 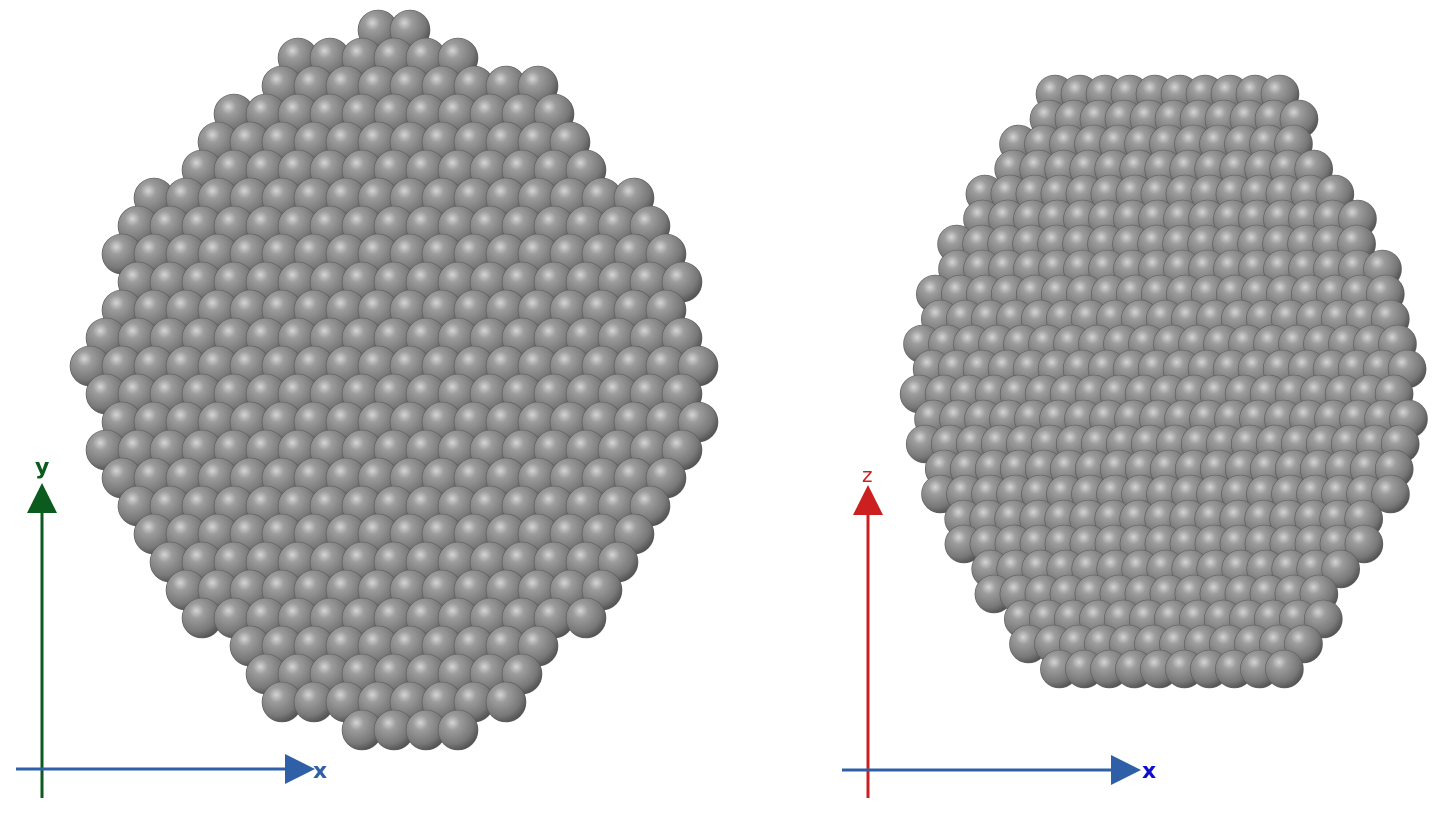 What do you see at coordinates (1149, 771) in the screenshot?
I see `right-x-axis-label: x` at bounding box center [1149, 771].